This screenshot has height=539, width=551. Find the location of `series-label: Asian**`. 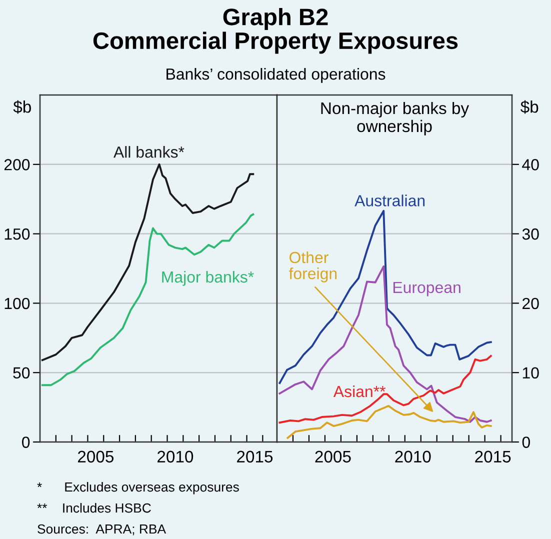

series-label: Asian** is located at coordinates (359, 391).